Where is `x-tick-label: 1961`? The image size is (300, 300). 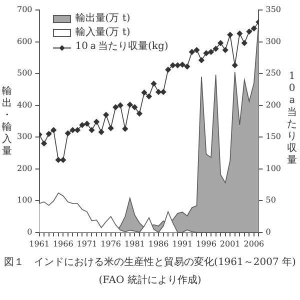
x-tick-label: 1961 is located at coordinates (39, 243).